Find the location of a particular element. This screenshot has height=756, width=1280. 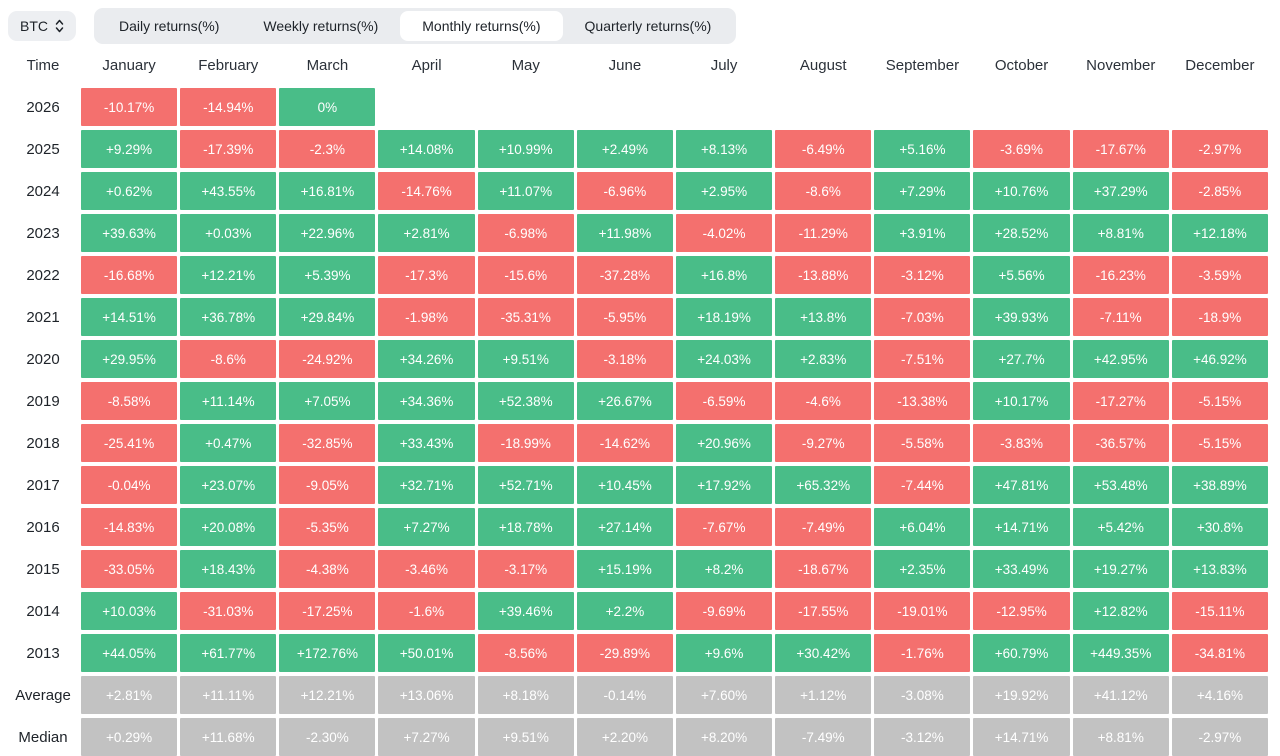

return-cell: +0.47% is located at coordinates (228, 443).